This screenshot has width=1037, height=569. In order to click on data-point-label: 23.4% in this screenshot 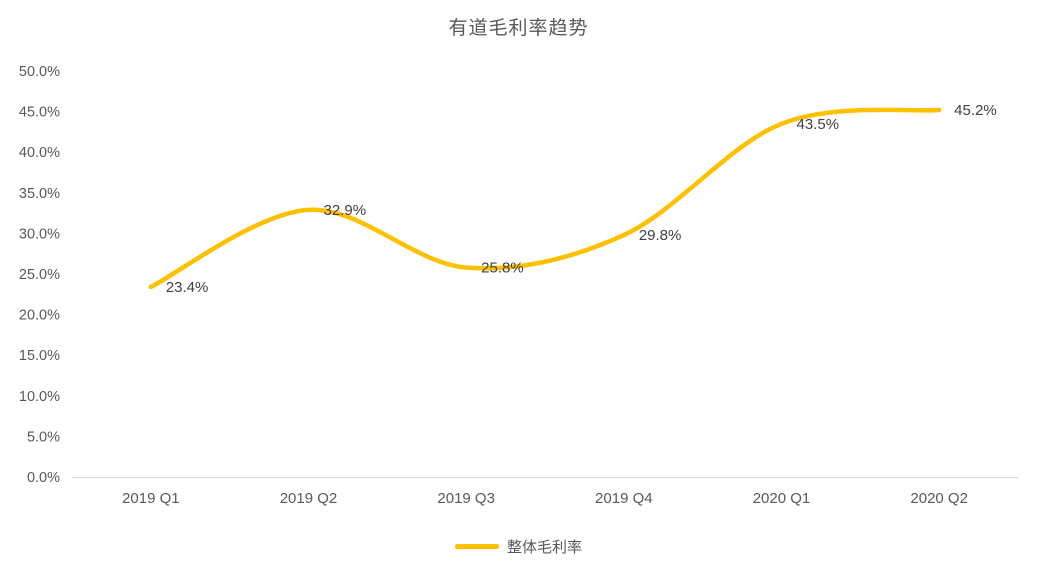, I will do `click(187, 287)`.